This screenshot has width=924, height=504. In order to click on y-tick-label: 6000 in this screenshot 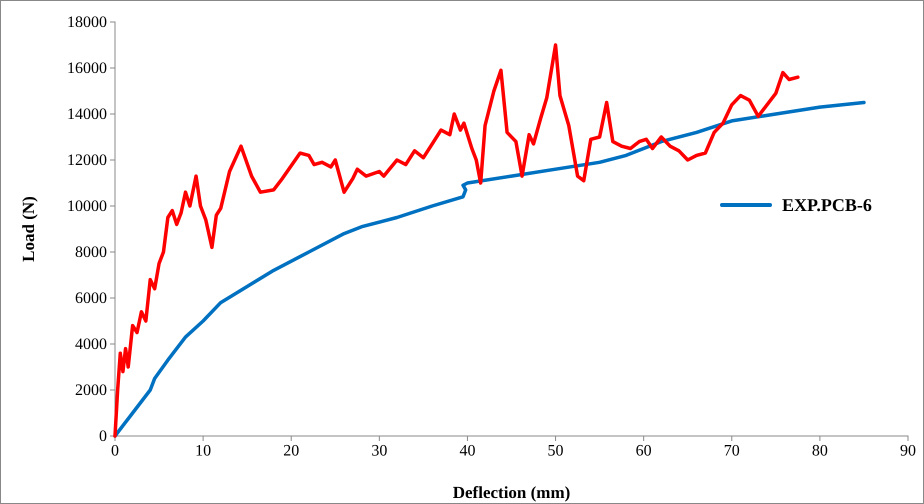, I will do `click(91, 299)`.